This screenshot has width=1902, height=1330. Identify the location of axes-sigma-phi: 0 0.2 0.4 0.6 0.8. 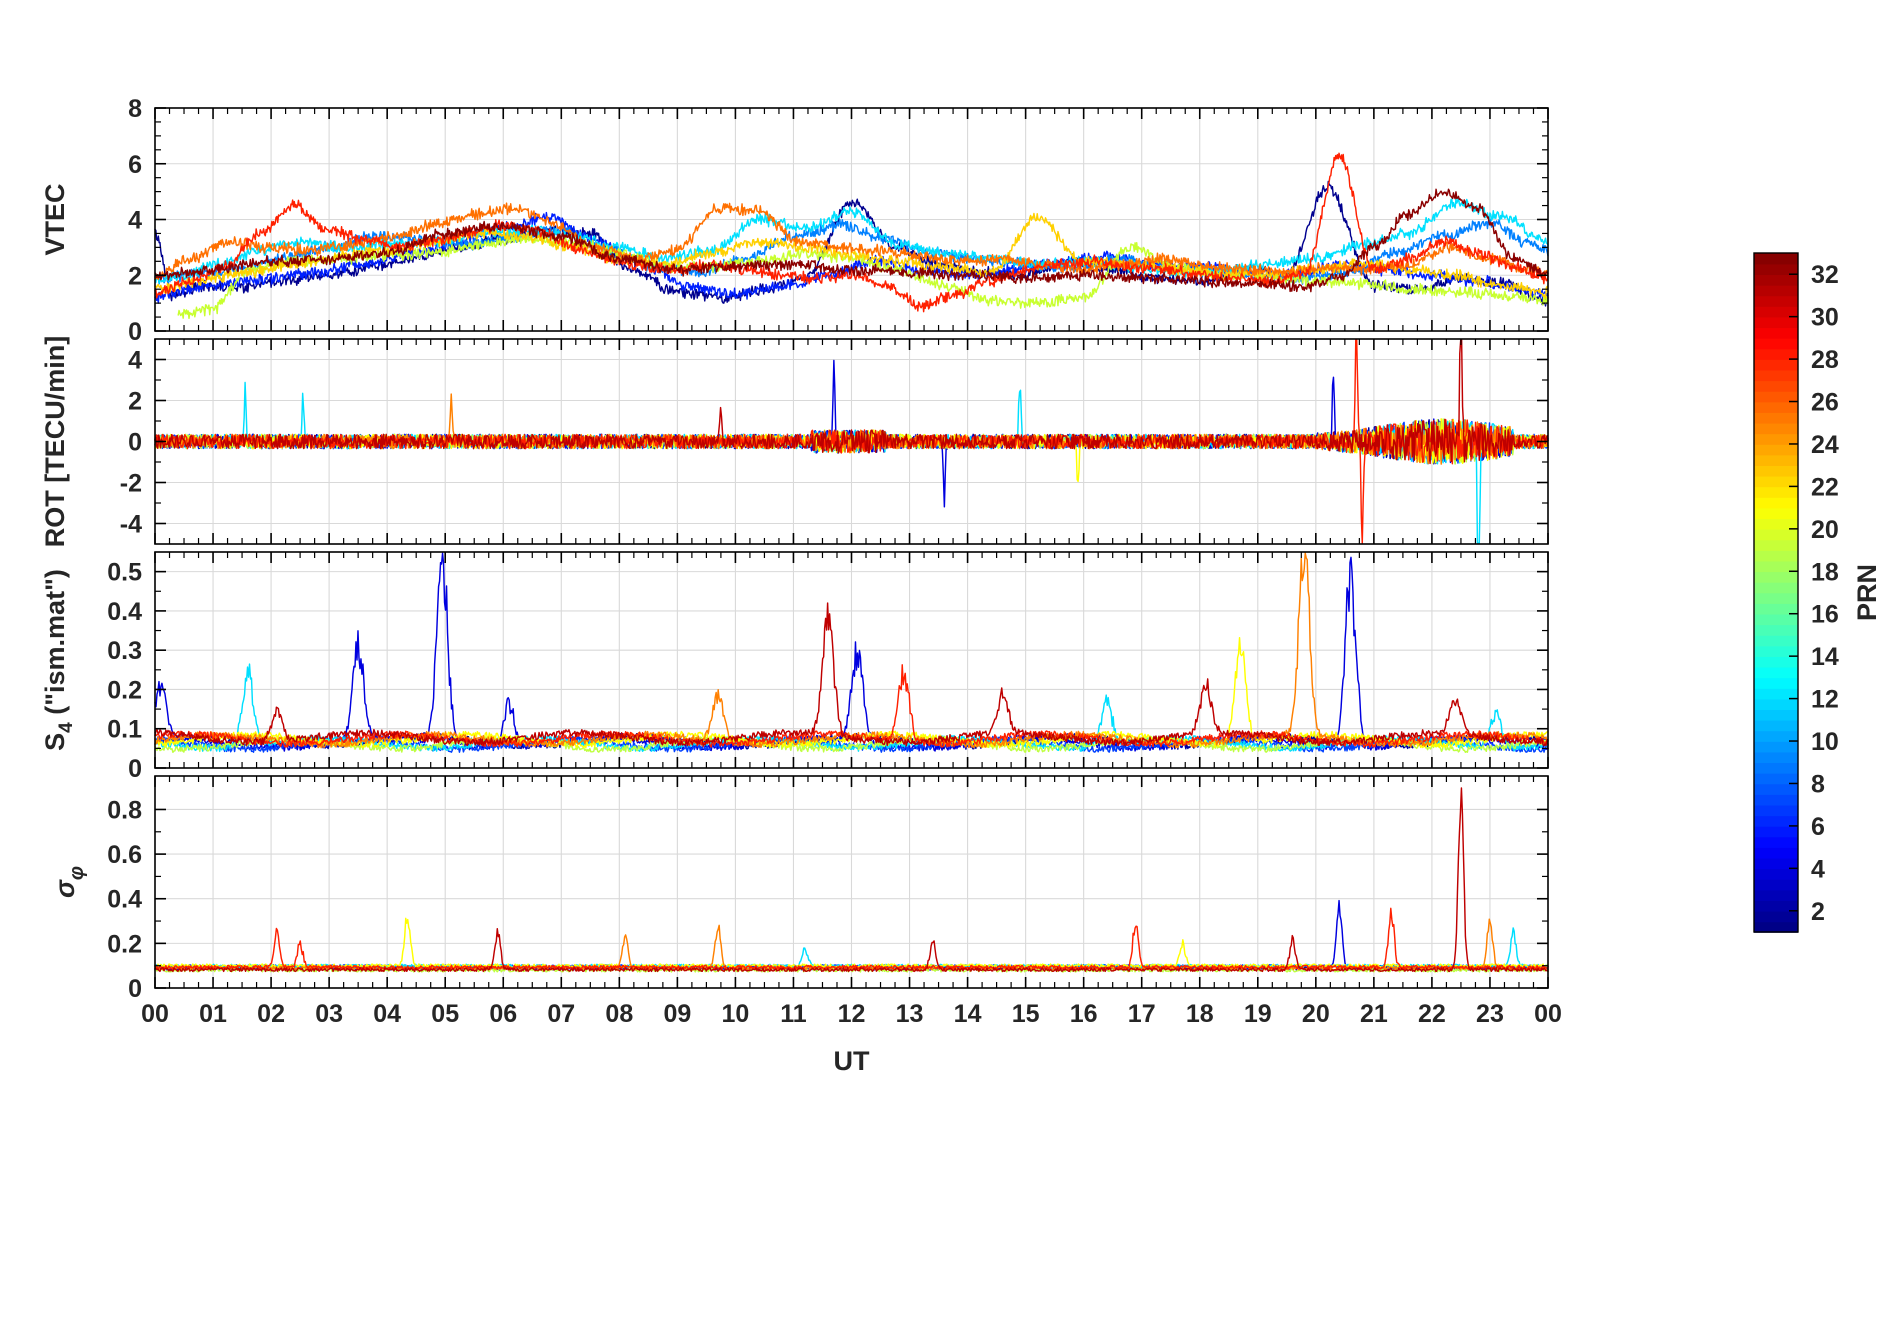
(828, 889).